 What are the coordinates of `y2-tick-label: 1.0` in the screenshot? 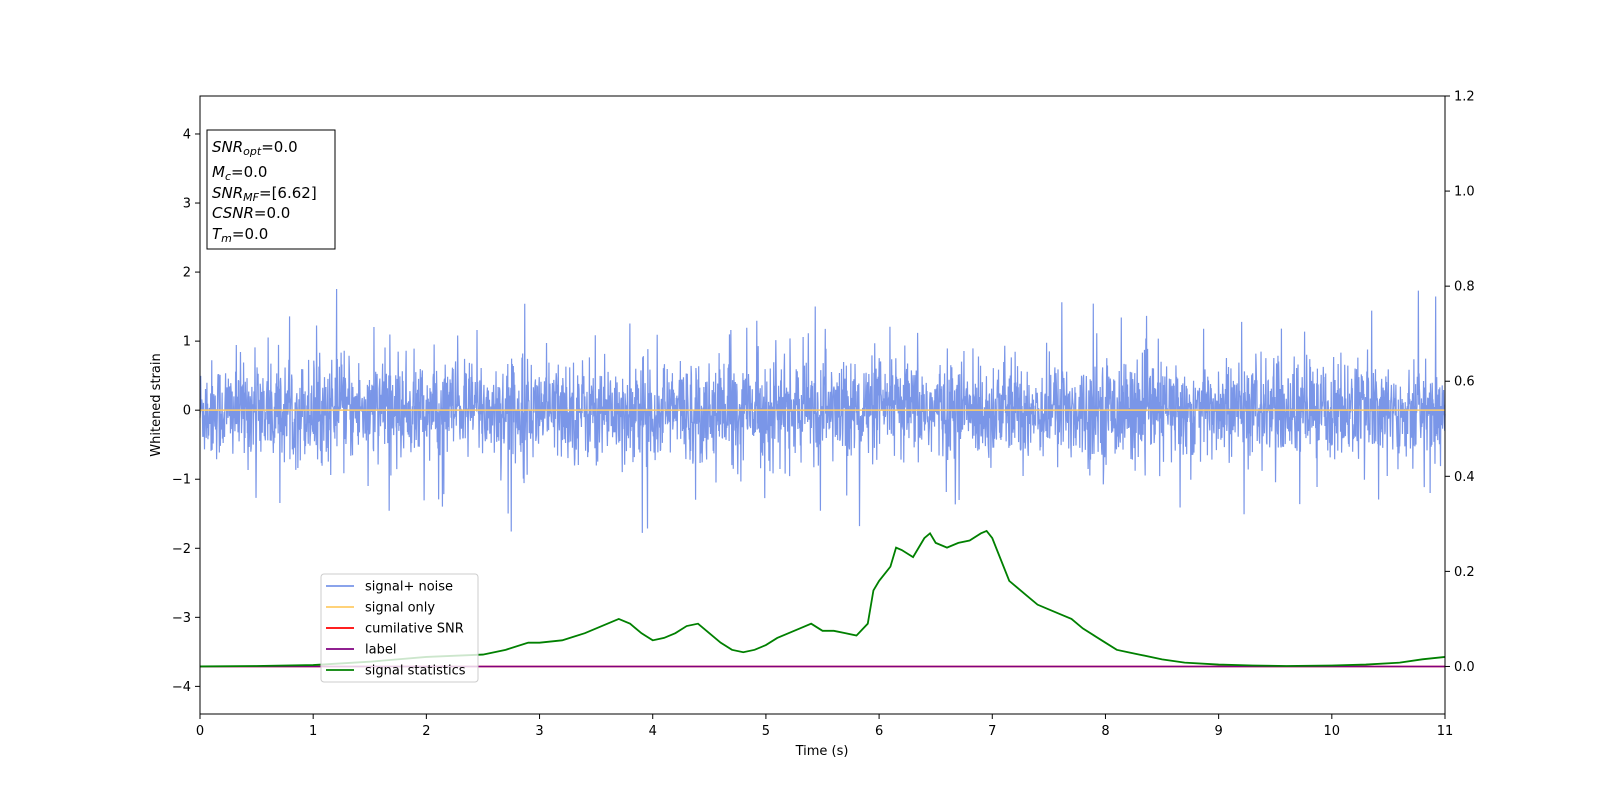 It's located at (1464, 192).